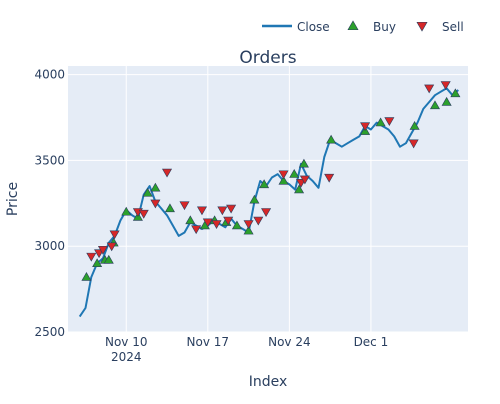  I want to click on legend-item-buy: Buy, so click(371, 27).